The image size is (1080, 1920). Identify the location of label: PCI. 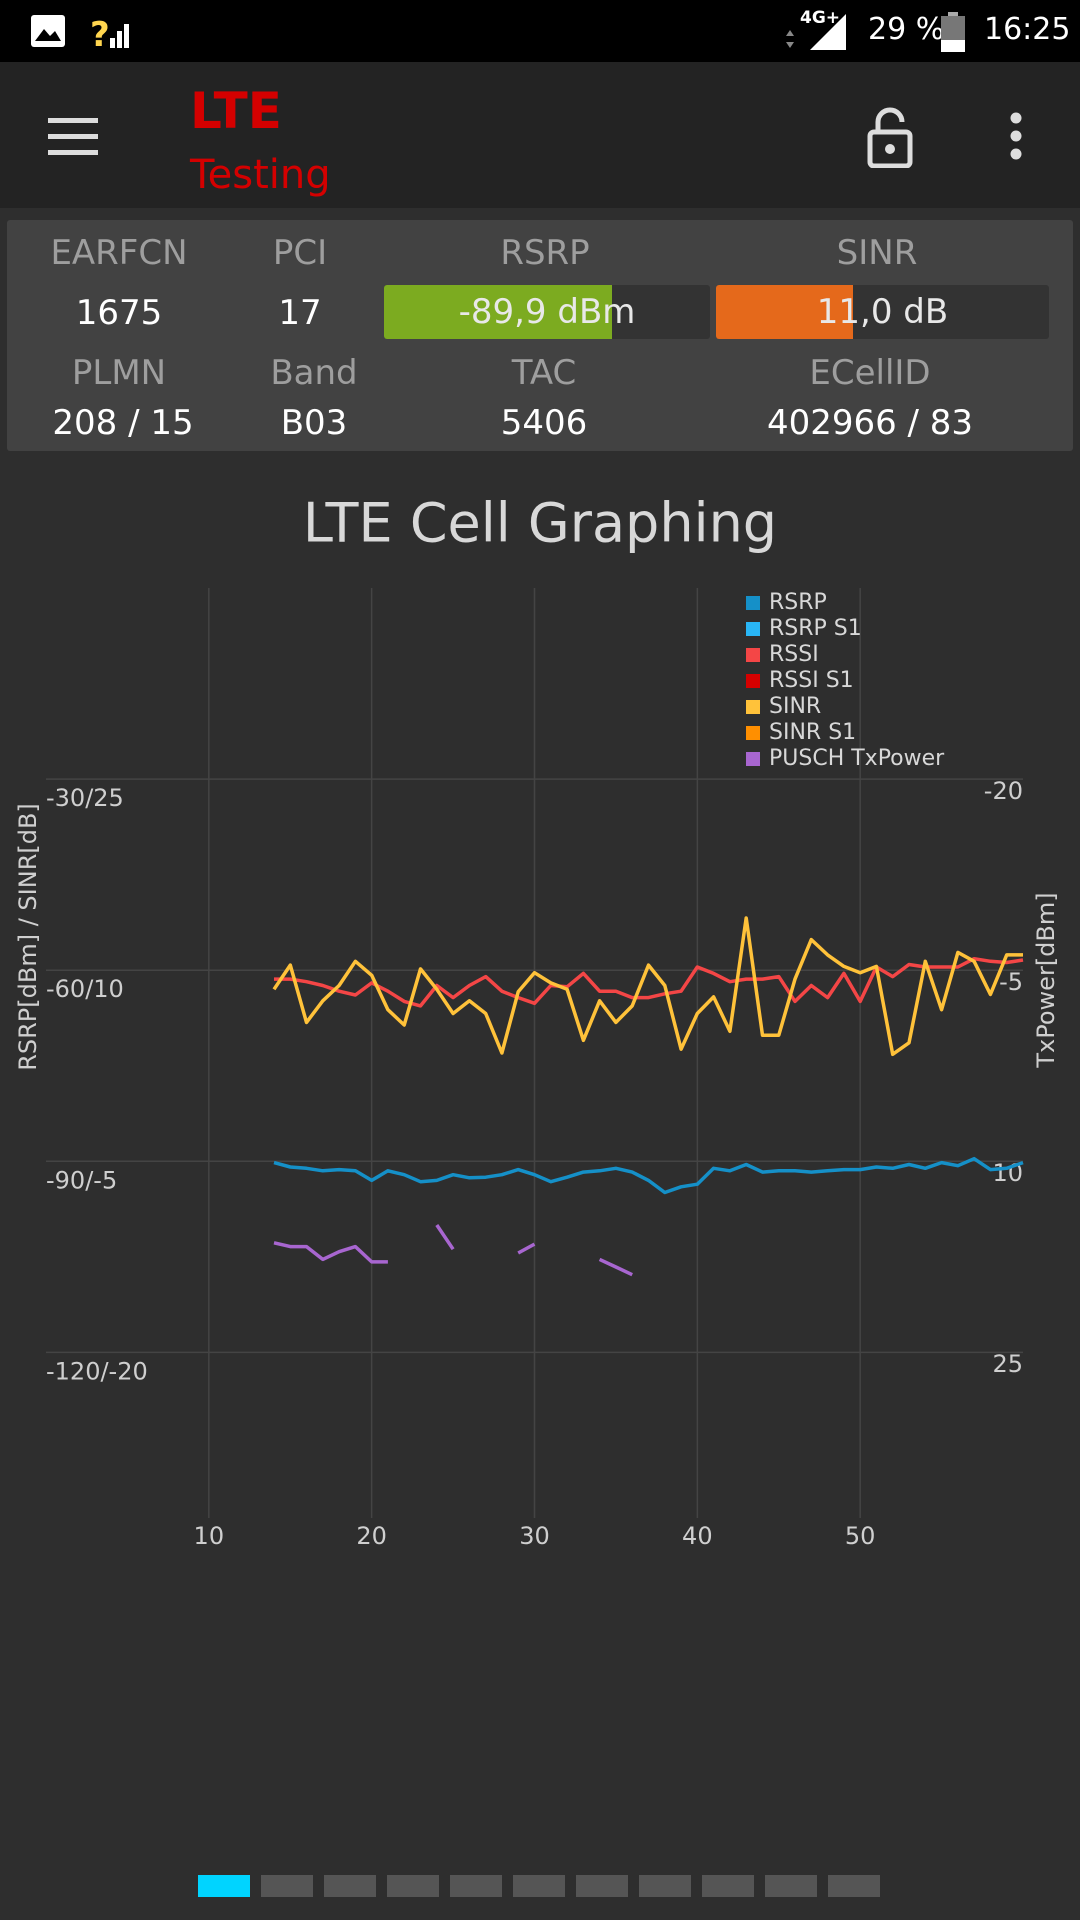
(300, 253).